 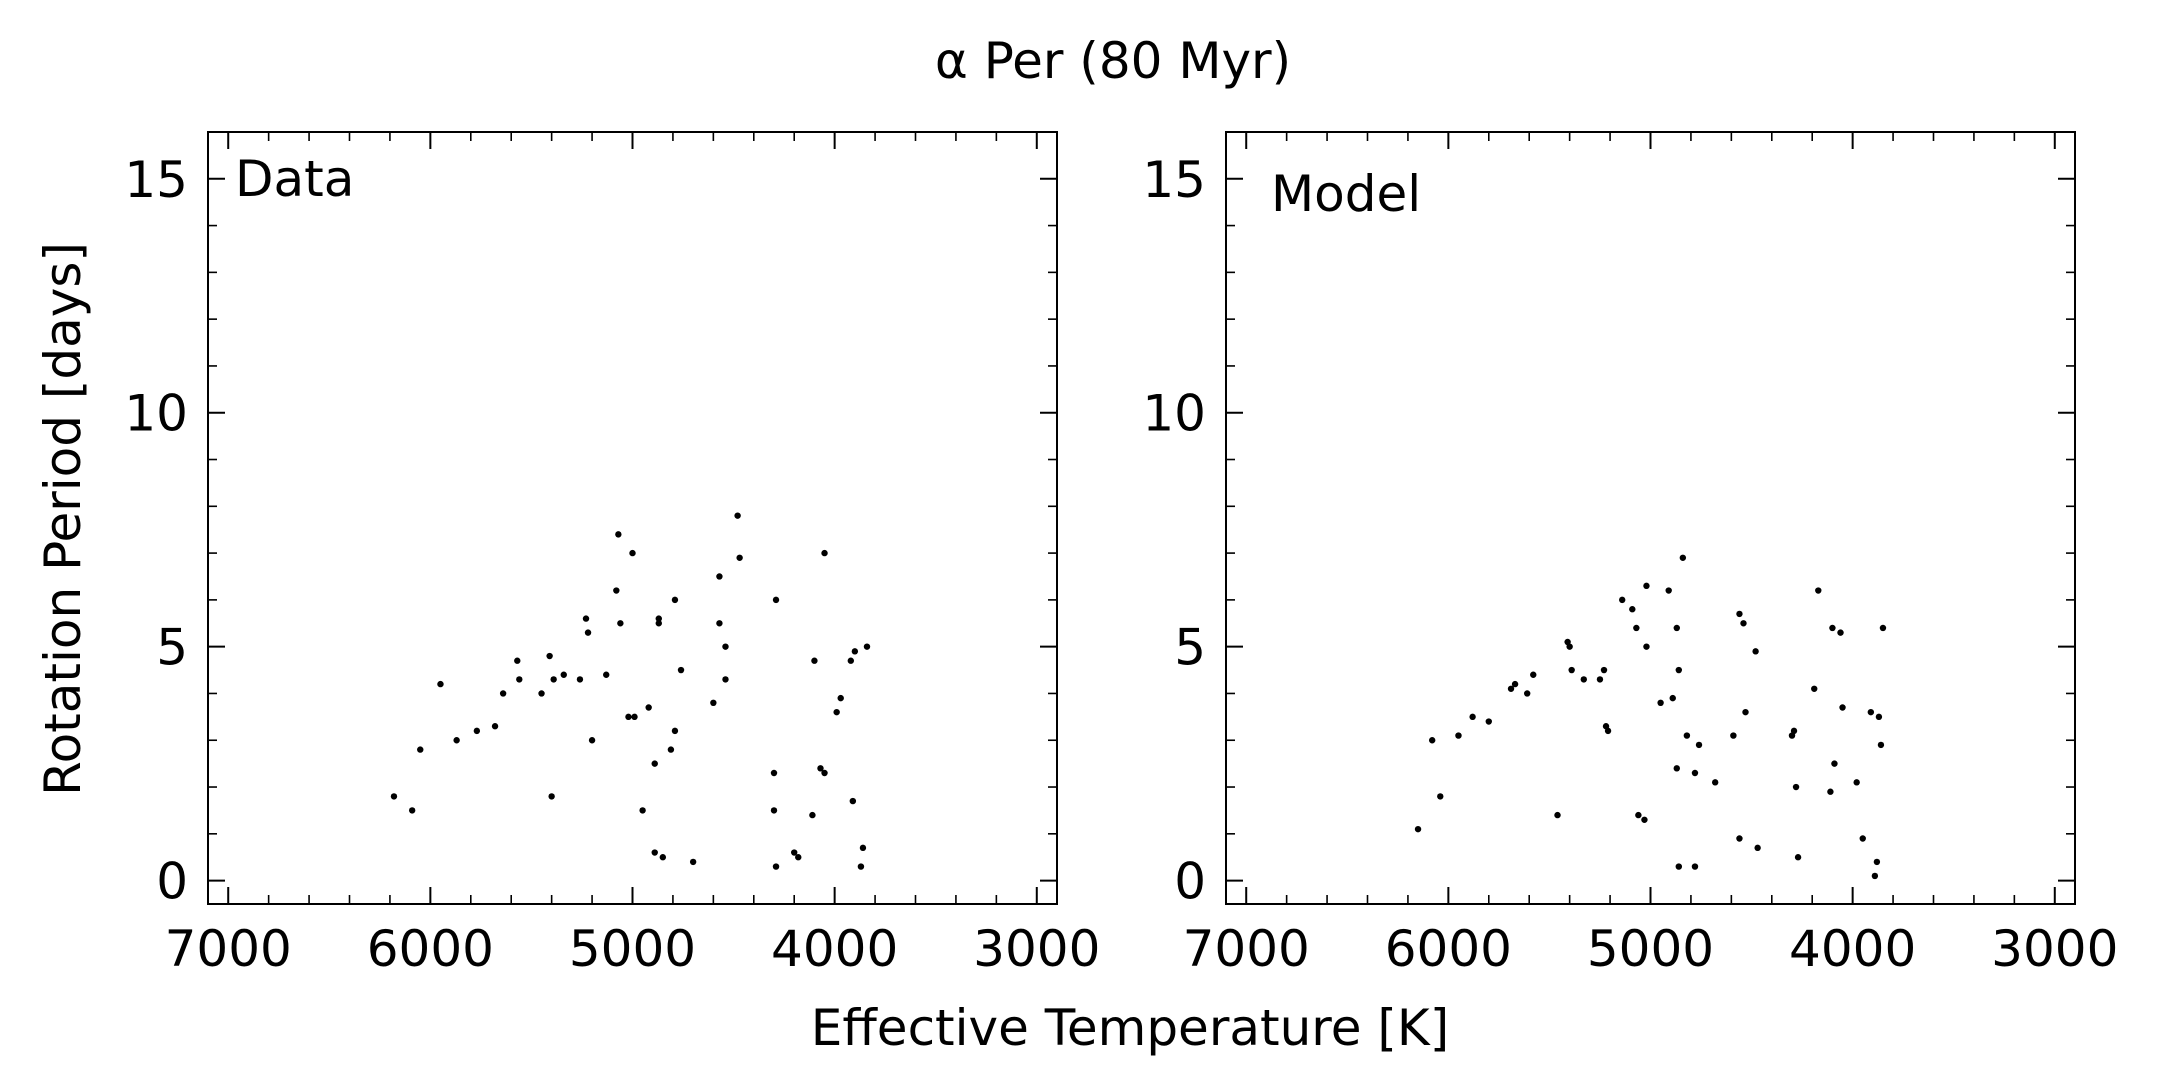 I want to click on x-tick-label: 6000, so click(x=430, y=949).